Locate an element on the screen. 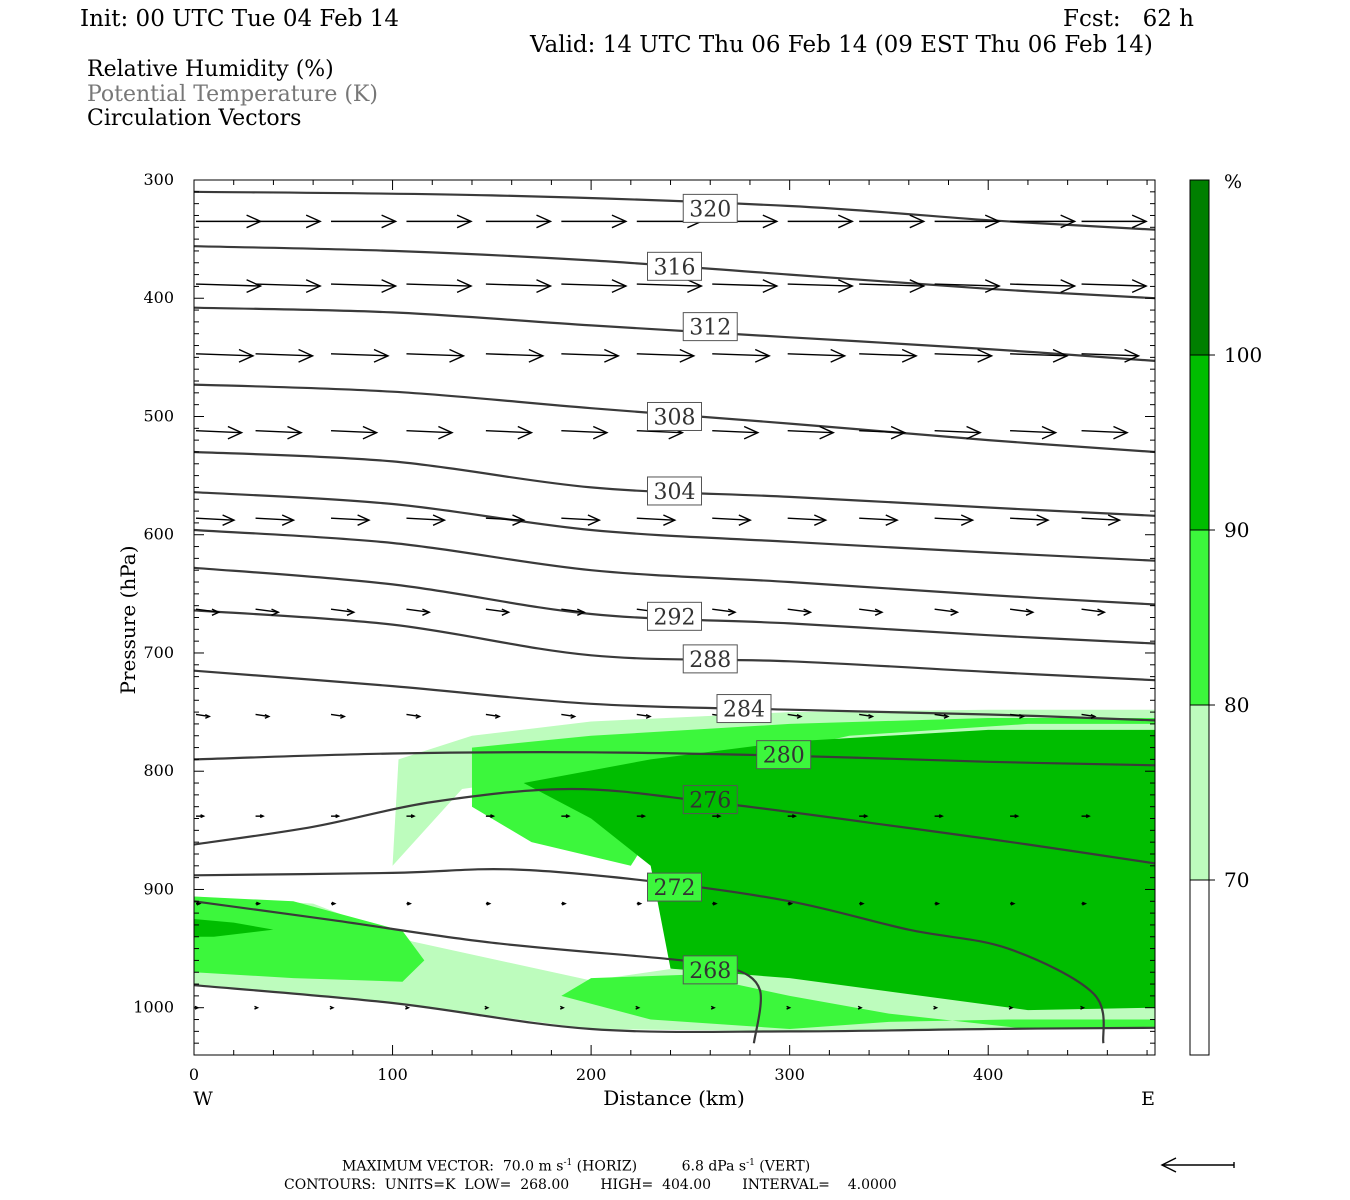 The image size is (1350, 1200). contour-label-284: 284 is located at coordinates (744, 710).